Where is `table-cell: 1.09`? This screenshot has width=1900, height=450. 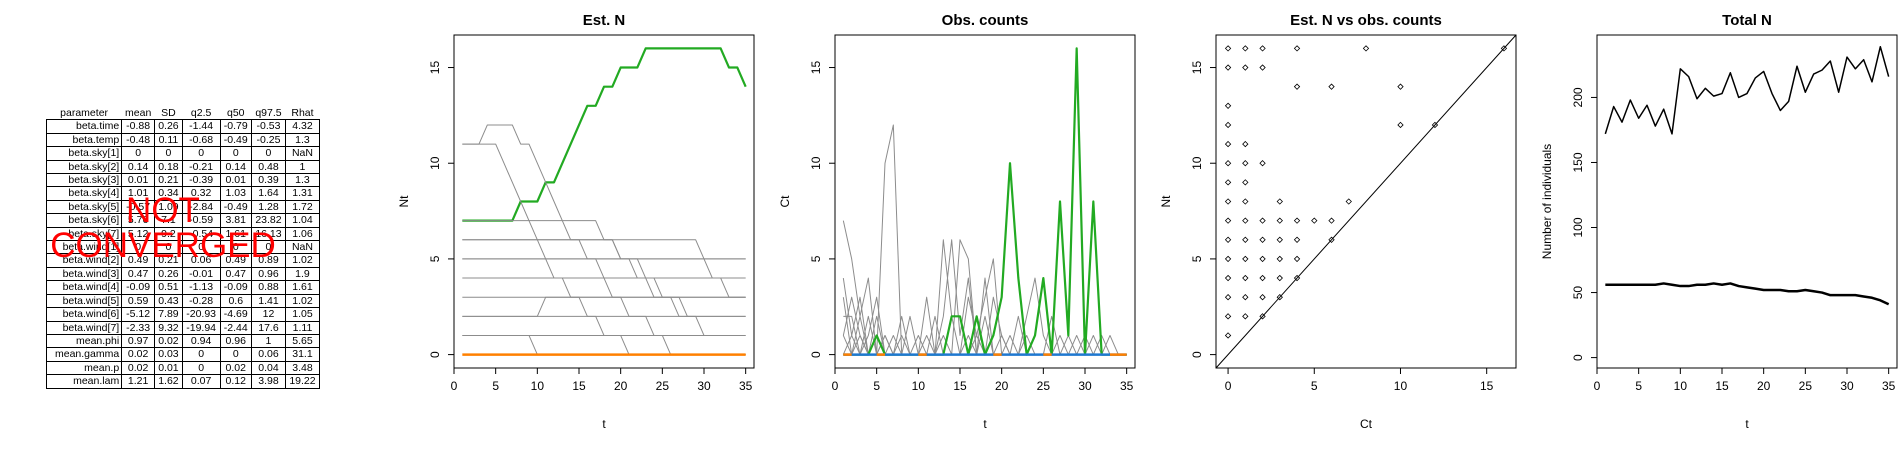 table-cell: 1.09 is located at coordinates (168, 207).